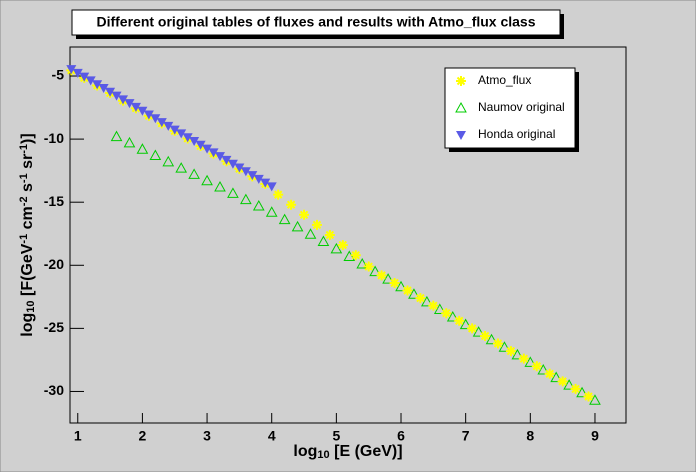 The height and width of the screenshot is (472, 696). What do you see at coordinates (27, 189) in the screenshot?
I see `label-part: s` at bounding box center [27, 189].